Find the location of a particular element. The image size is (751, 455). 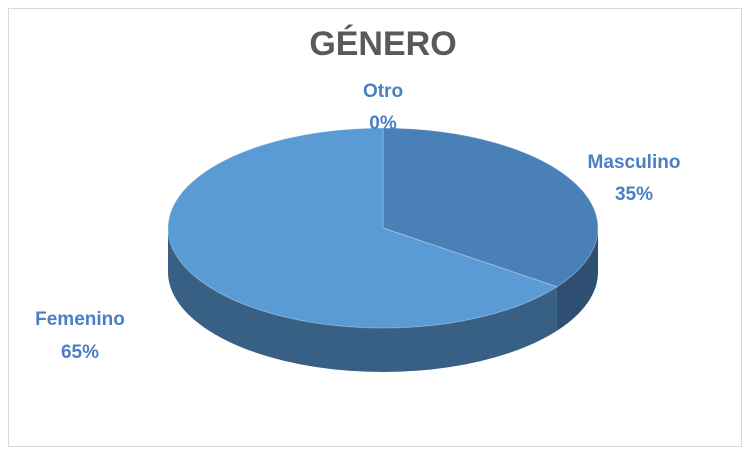

slice-label-value: 35% is located at coordinates (634, 194).